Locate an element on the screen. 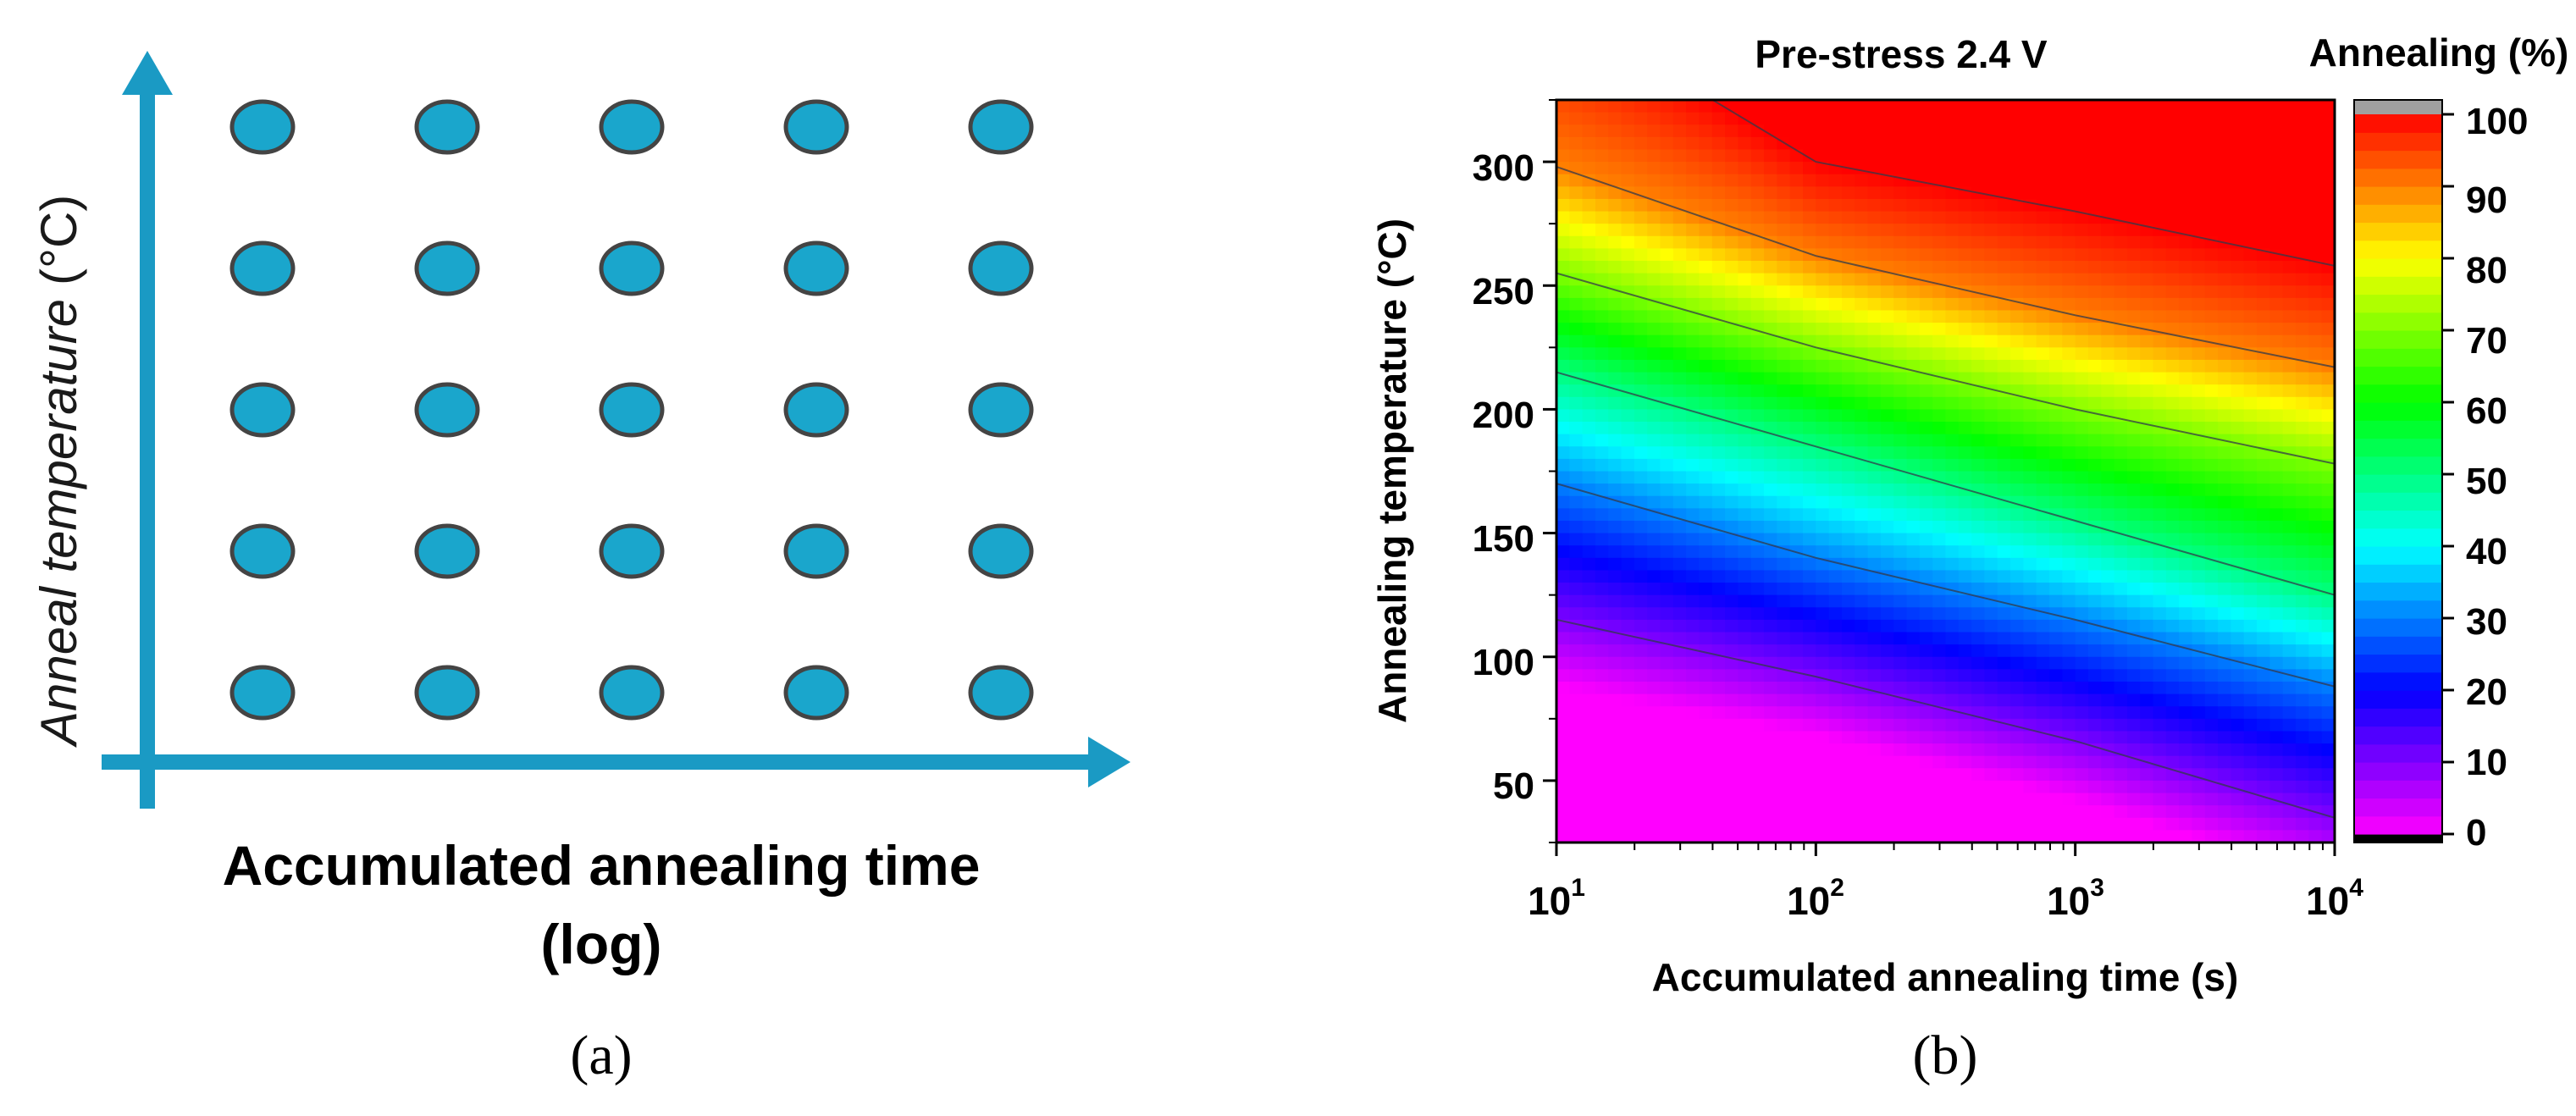 This screenshot has width=2576, height=1116. colorbar-tick-label: 10 is located at coordinates (2486, 762).